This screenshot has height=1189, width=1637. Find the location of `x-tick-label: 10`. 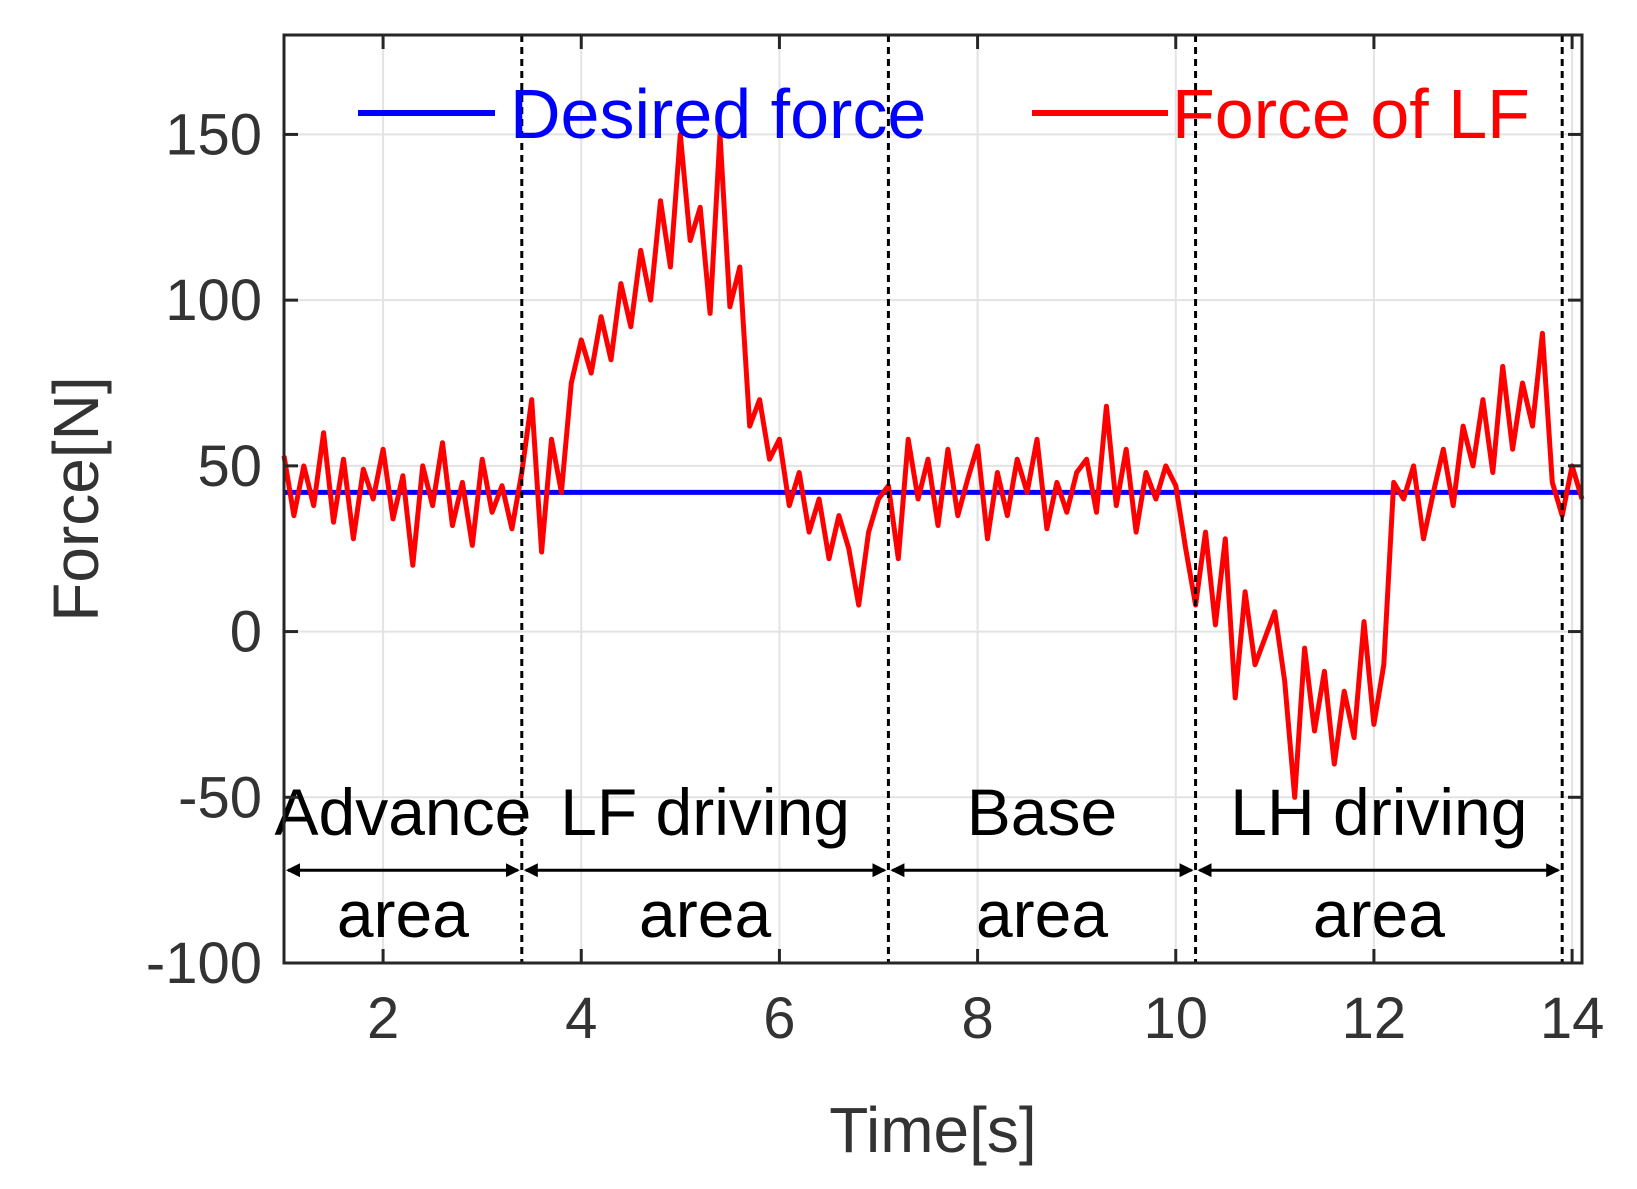

x-tick-label: 10 is located at coordinates (1175, 1018).